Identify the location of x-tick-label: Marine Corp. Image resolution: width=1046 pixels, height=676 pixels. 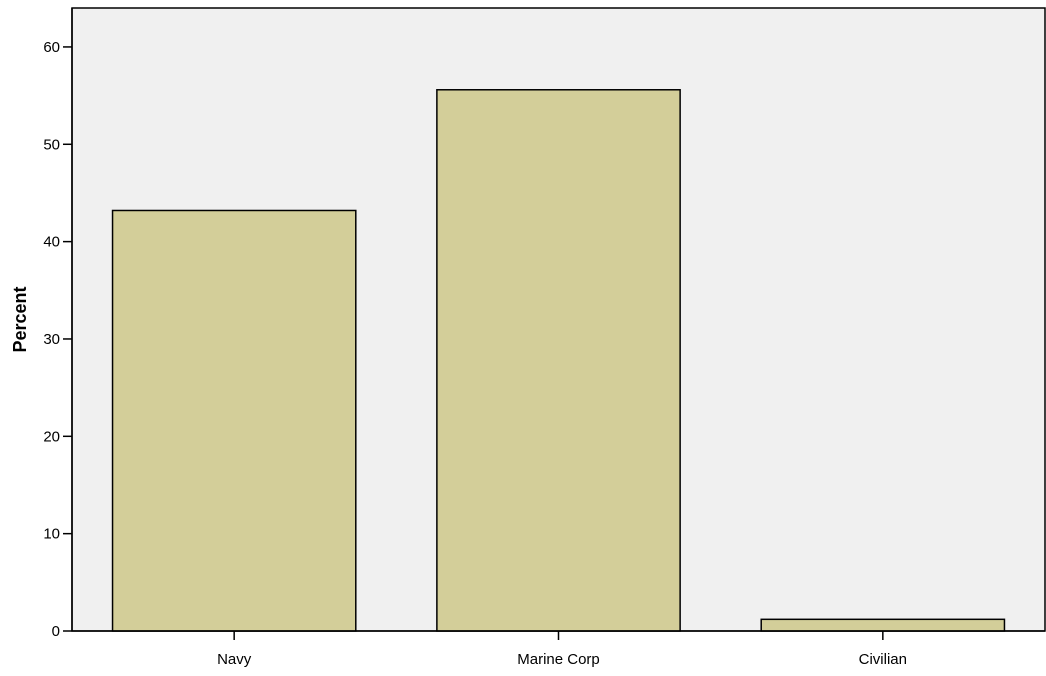
(558, 659).